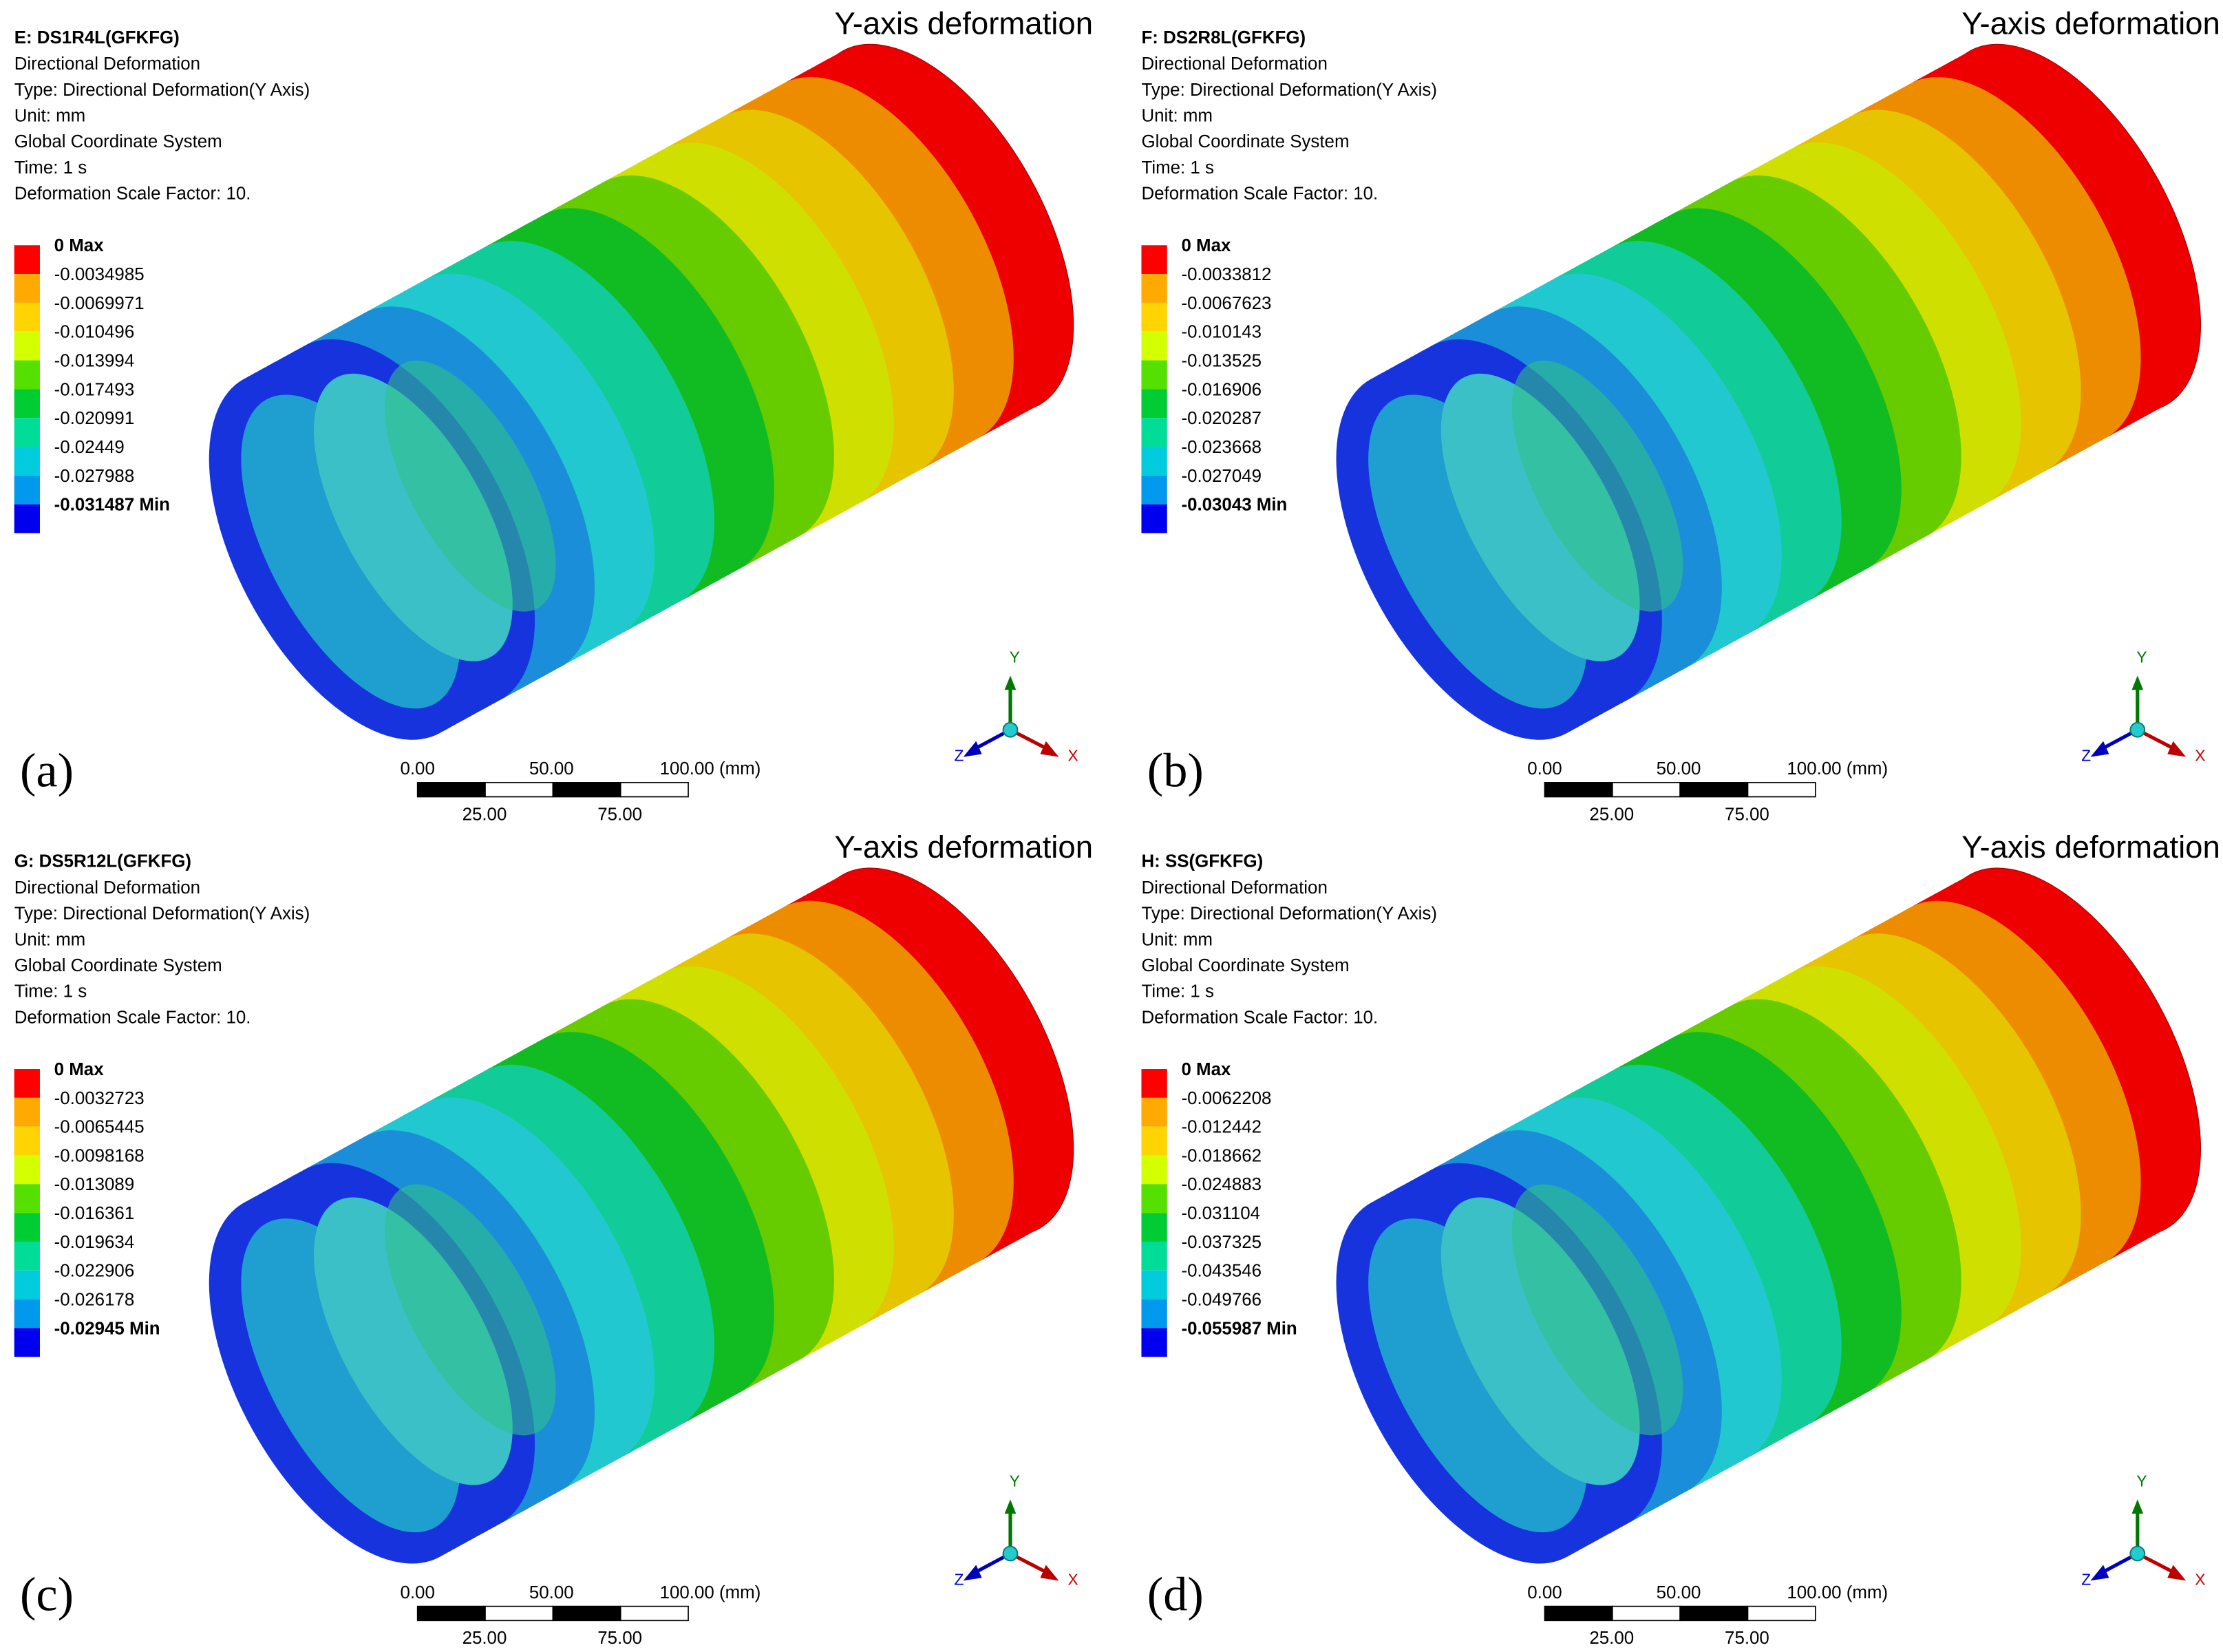 This screenshot has height=1652, width=2223. Describe the element at coordinates (102, 861) in the screenshot. I see `result-title: G: DS5R12L(GFKFG)` at that location.